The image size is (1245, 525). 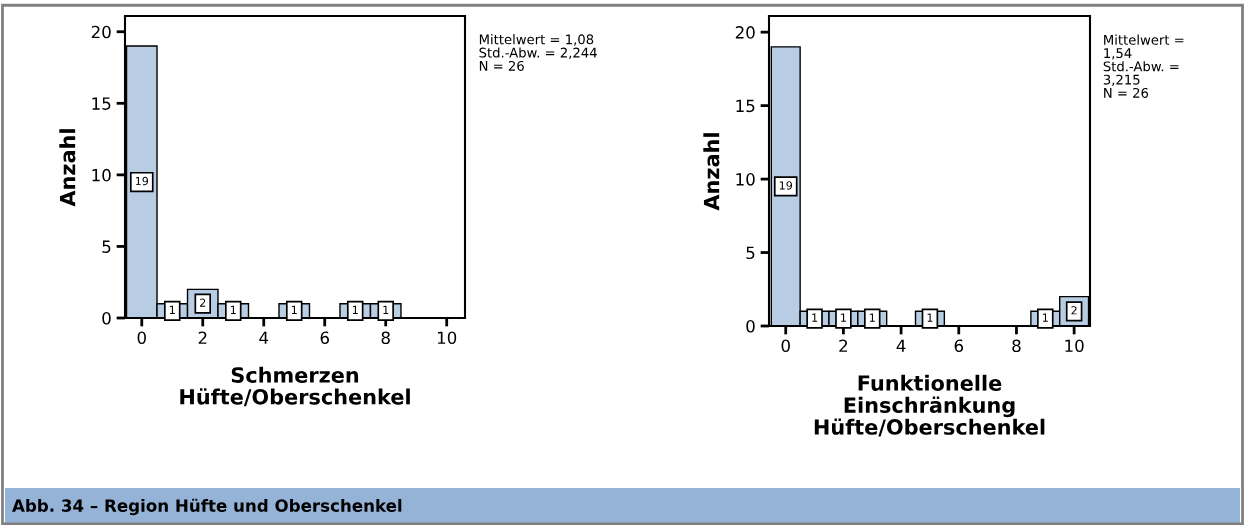 What do you see at coordinates (207, 507) in the screenshot?
I see `caption: Abb. 34 – Region Hüfte und Oberschenkel` at bounding box center [207, 507].